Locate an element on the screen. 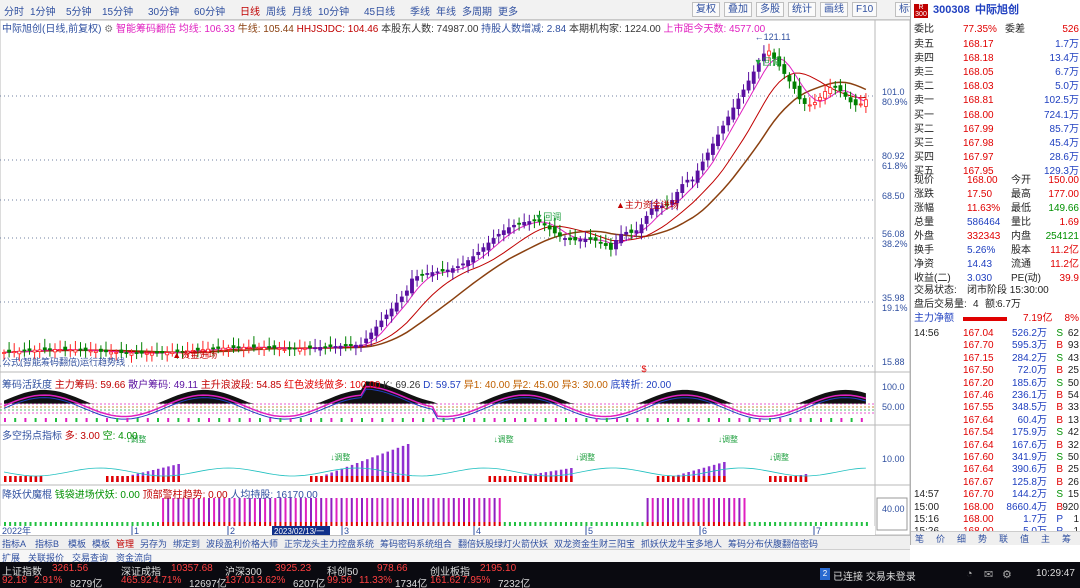 Image resolution: width=1080 pixels, height=588 pixels. ask-row: 卖四 168.18 13.4万 is located at coordinates (995, 59).